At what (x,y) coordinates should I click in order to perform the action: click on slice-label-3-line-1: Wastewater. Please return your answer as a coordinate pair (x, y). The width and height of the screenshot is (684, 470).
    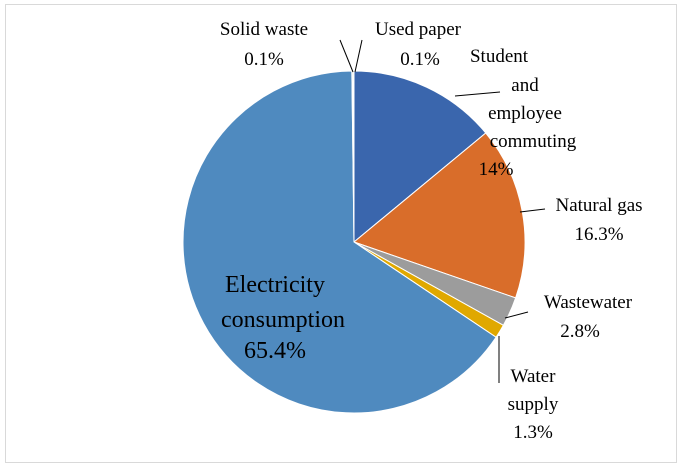
    Looking at the image, I should click on (588, 302).